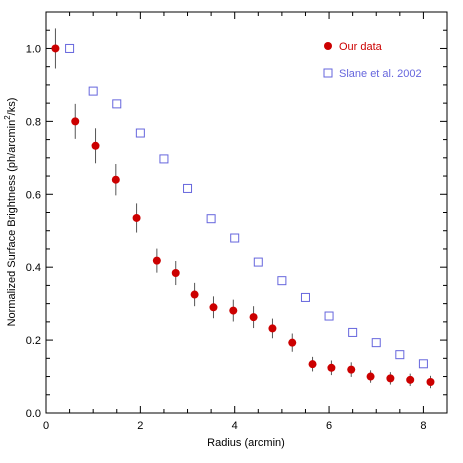 This screenshot has height=463, width=463. I want to click on y-tick-label: 0.2, so click(33, 341).